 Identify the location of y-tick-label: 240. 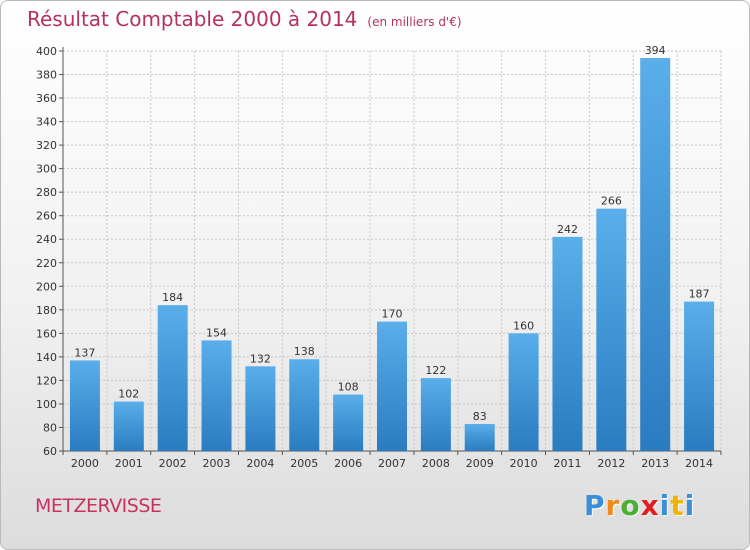
(46, 239).